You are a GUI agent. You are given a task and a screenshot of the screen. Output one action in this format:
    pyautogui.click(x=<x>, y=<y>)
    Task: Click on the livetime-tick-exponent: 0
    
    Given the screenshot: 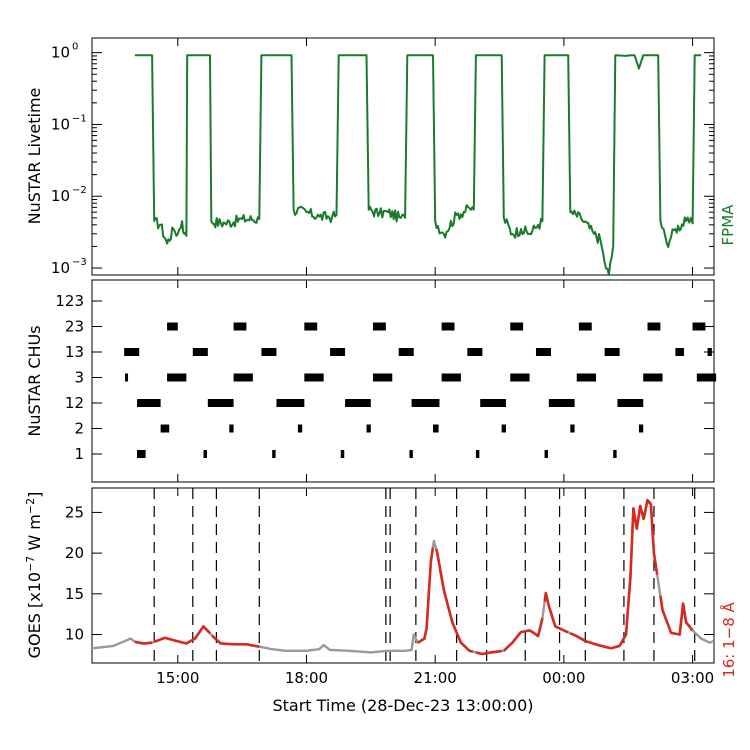 What is the action you would take?
    pyautogui.click(x=75, y=47)
    